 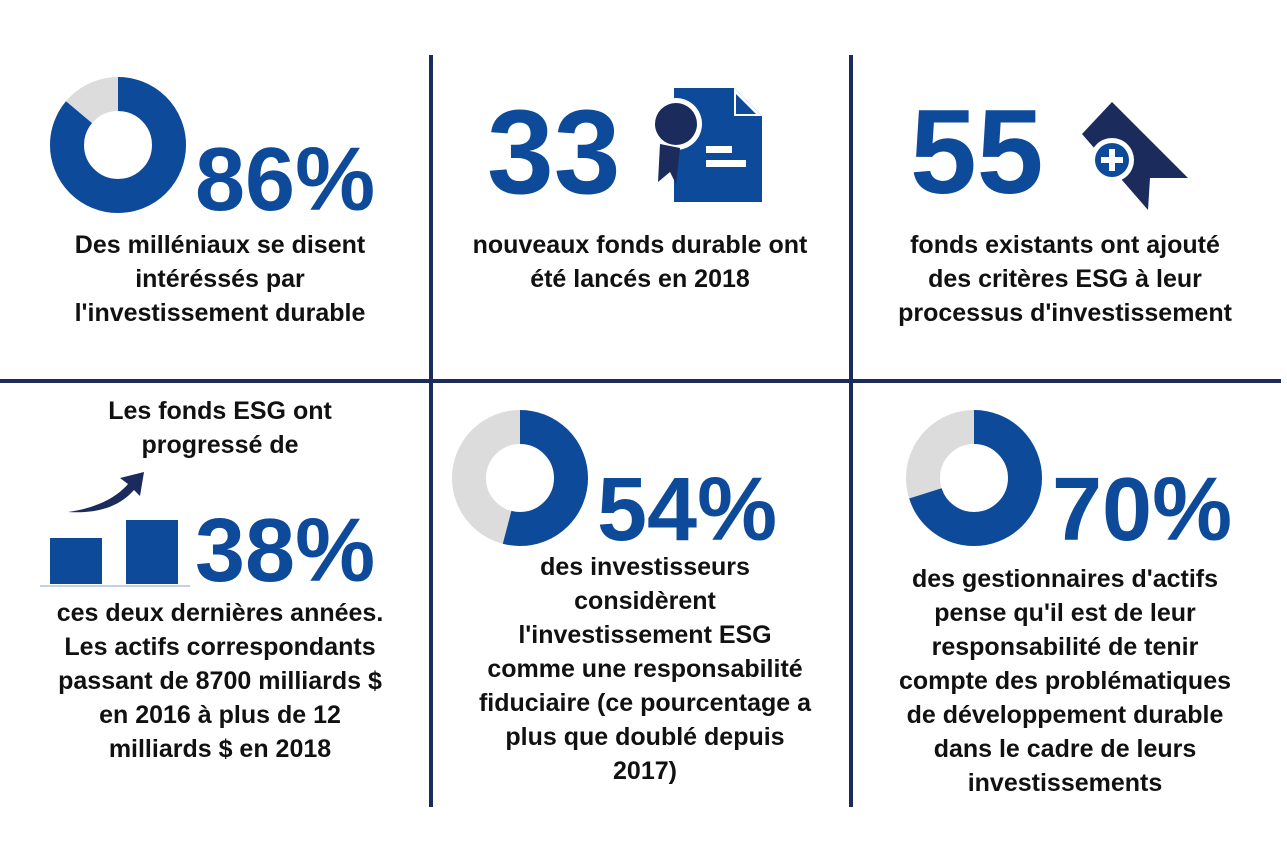 I want to click on stat-value: 33, so click(x=554, y=152).